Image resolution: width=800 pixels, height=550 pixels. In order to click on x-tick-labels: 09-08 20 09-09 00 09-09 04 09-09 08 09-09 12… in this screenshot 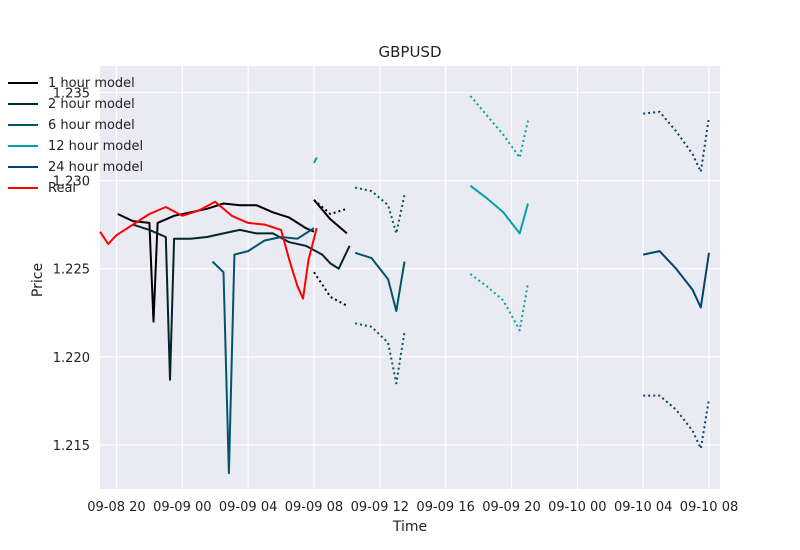, I will do `click(412, 507)`.